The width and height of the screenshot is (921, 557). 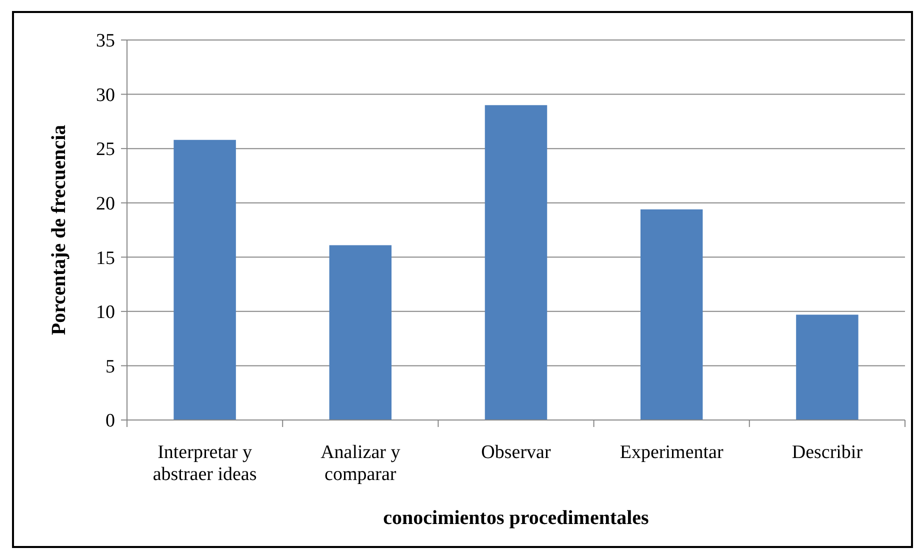 What do you see at coordinates (105, 95) in the screenshot?
I see `y-tick-label: 30` at bounding box center [105, 95].